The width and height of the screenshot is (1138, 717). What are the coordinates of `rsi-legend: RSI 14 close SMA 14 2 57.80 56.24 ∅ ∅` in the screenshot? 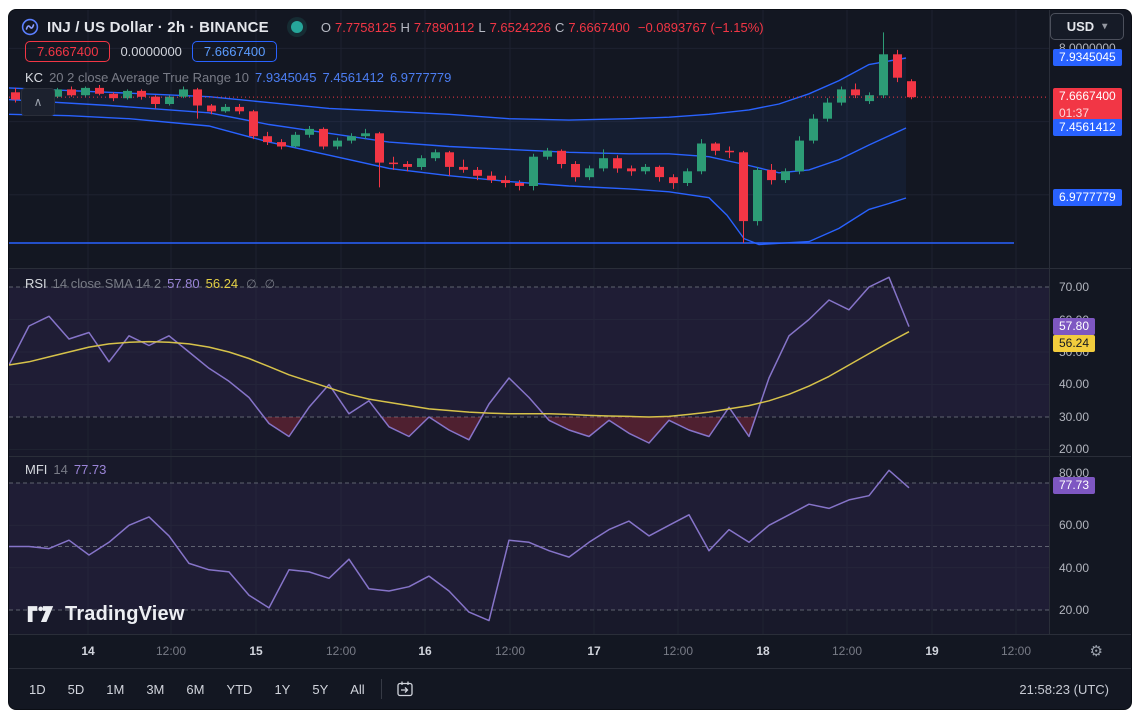 It's located at (150, 283).